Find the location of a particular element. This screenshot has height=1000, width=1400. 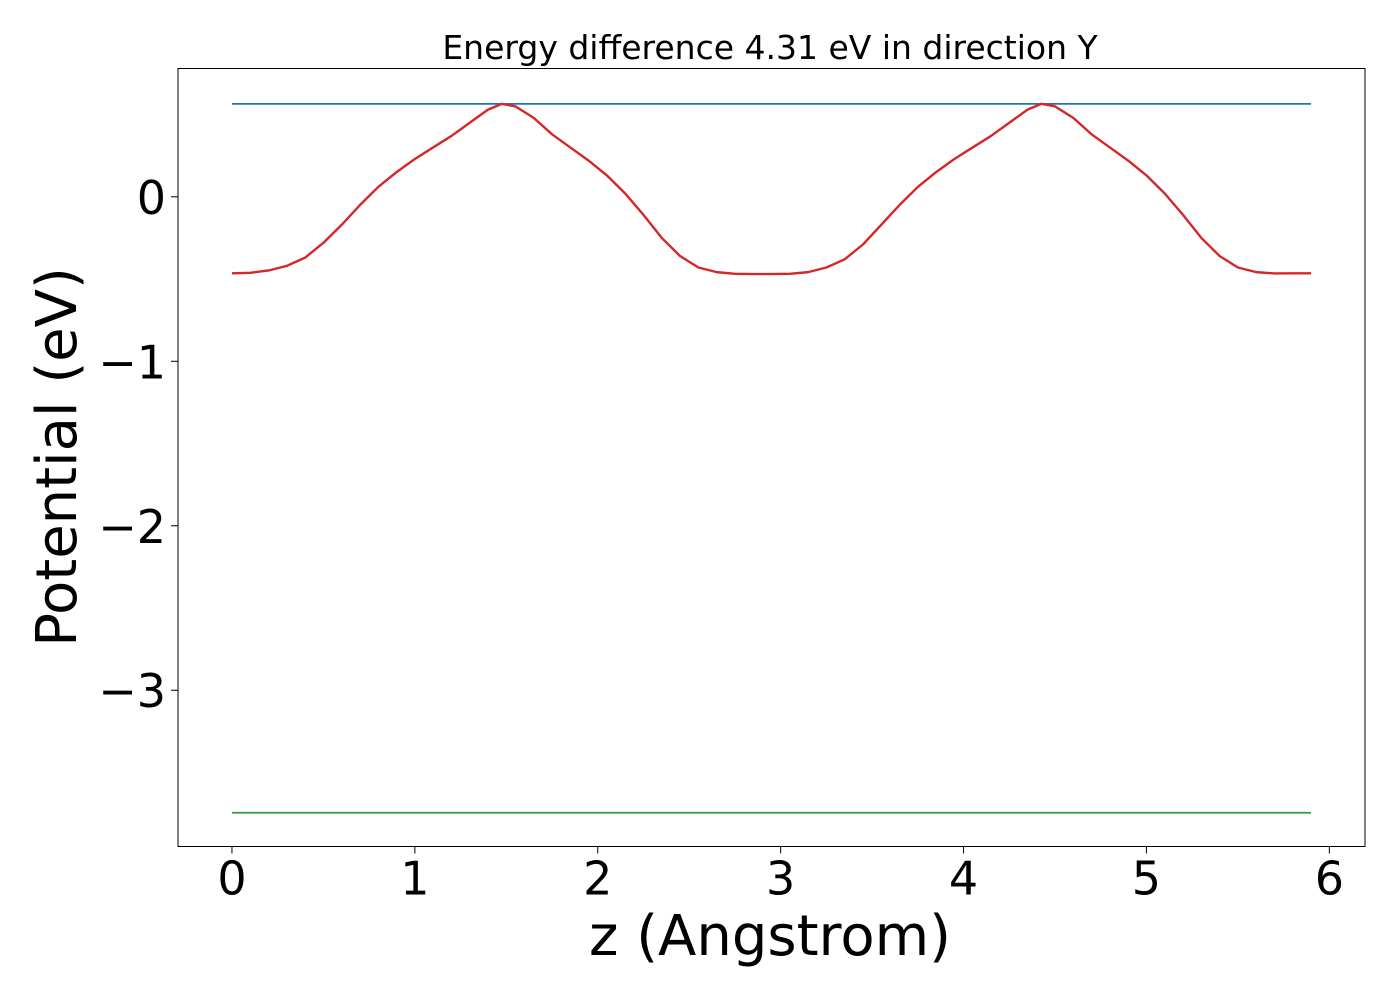

chart-title: Energy difference 4.31 eV in direction Y is located at coordinates (770, 47).